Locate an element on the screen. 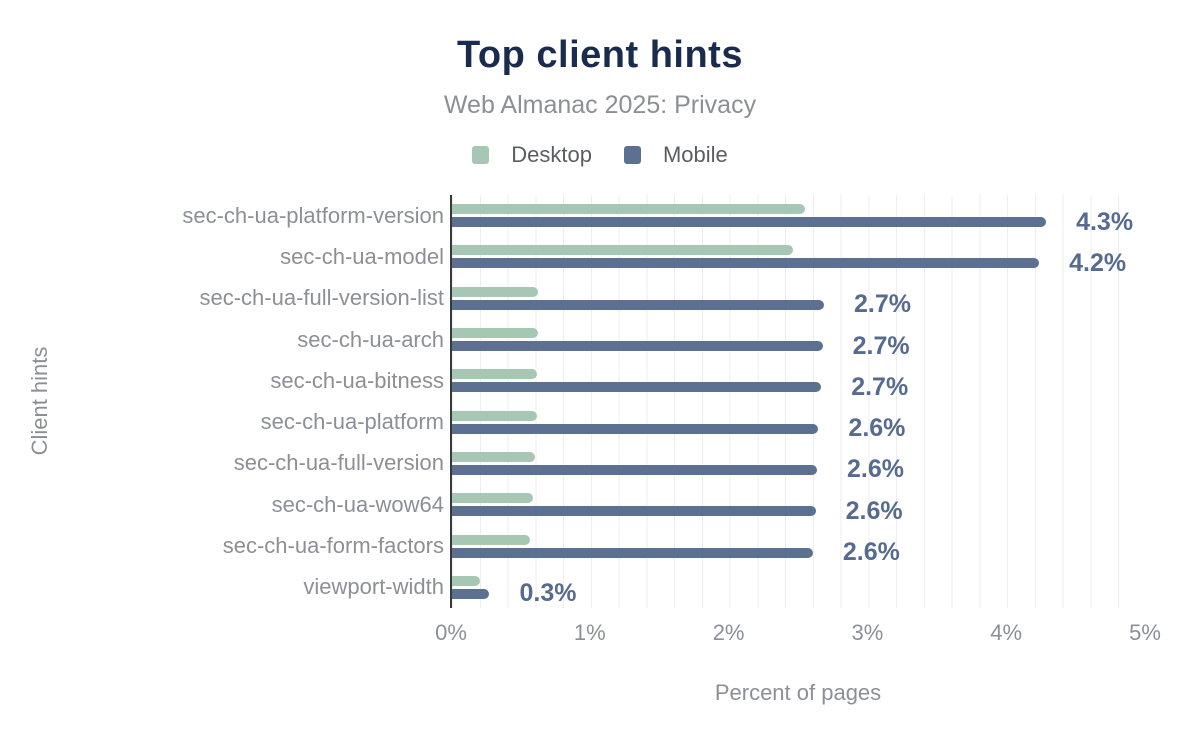 The height and width of the screenshot is (742, 1200). bar-group: 4.3% is located at coordinates (799, 215).